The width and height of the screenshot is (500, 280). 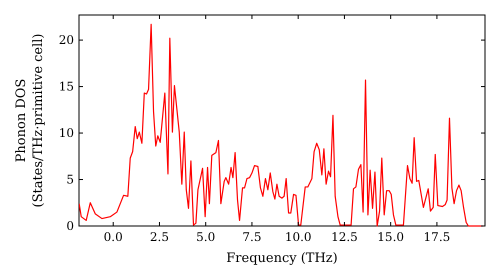 I want to click on x-tick-label: 2.5, so click(x=160, y=237).